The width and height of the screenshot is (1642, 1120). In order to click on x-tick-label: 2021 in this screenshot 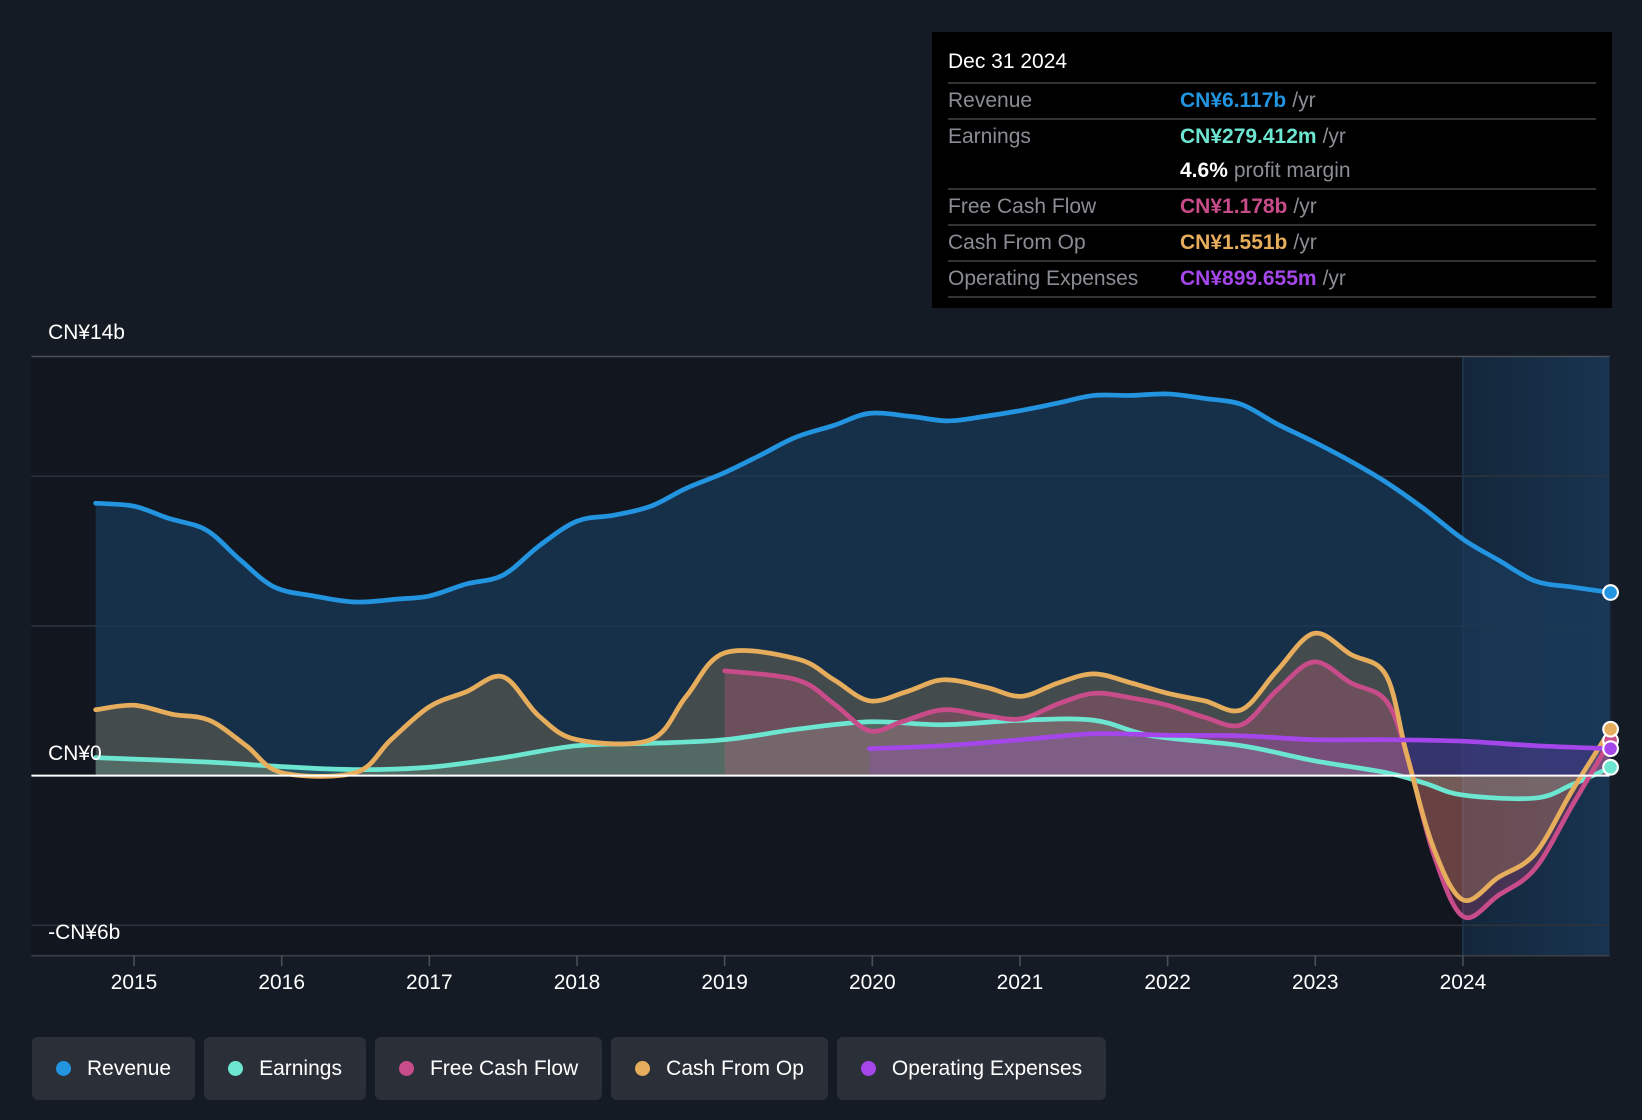, I will do `click(1020, 982)`.